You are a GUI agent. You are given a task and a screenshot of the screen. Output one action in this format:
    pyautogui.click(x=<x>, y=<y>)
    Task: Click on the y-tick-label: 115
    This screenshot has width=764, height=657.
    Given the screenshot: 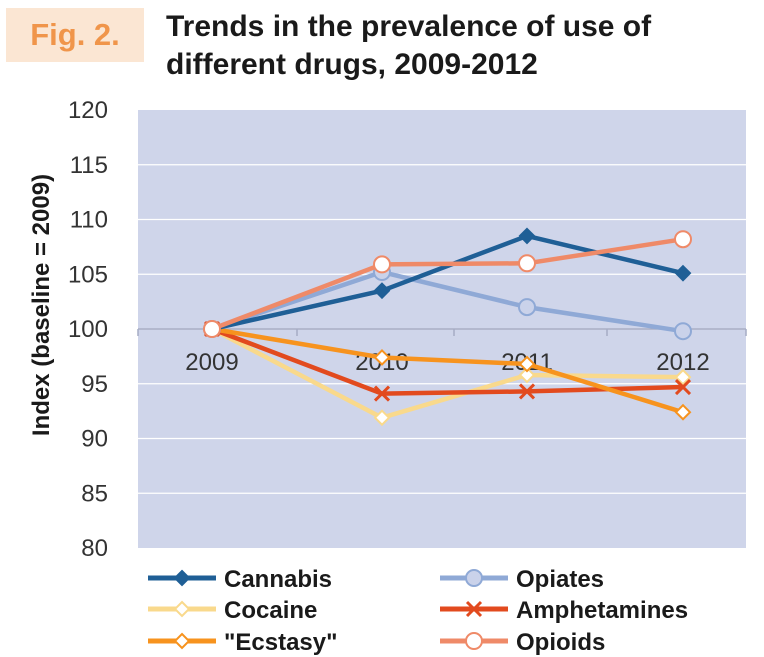 What is the action you would take?
    pyautogui.click(x=89, y=165)
    